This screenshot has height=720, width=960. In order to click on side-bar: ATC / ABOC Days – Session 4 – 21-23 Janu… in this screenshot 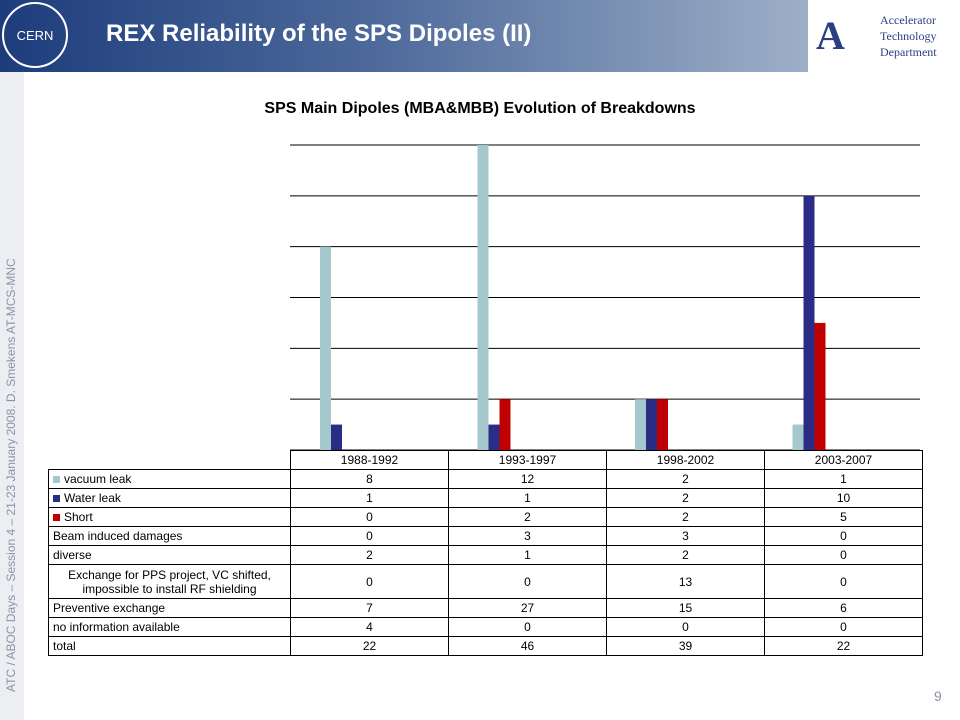, I will do `click(12, 396)`.